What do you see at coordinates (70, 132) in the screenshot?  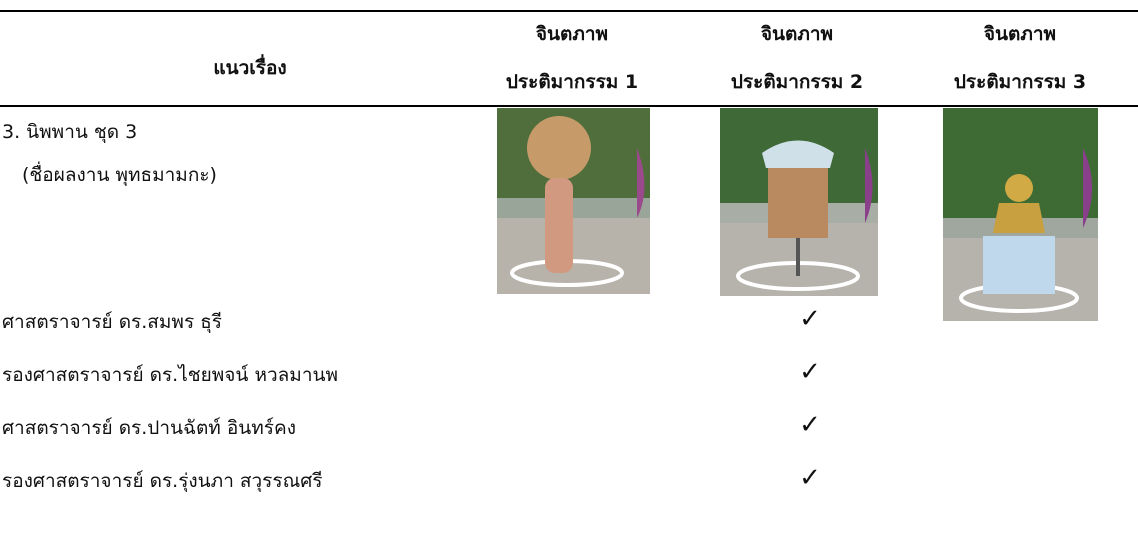 I see `work-title: 3. นิพพาน ชุด 3` at bounding box center [70, 132].